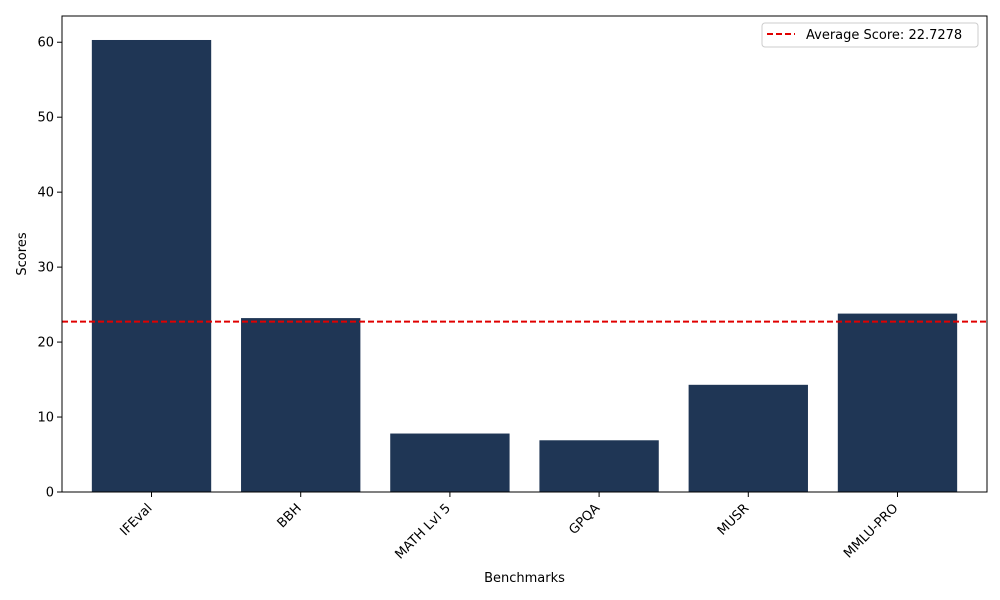 The height and width of the screenshot is (600, 1000). What do you see at coordinates (45, 118) in the screenshot?
I see `y-tick-label: 50` at bounding box center [45, 118].